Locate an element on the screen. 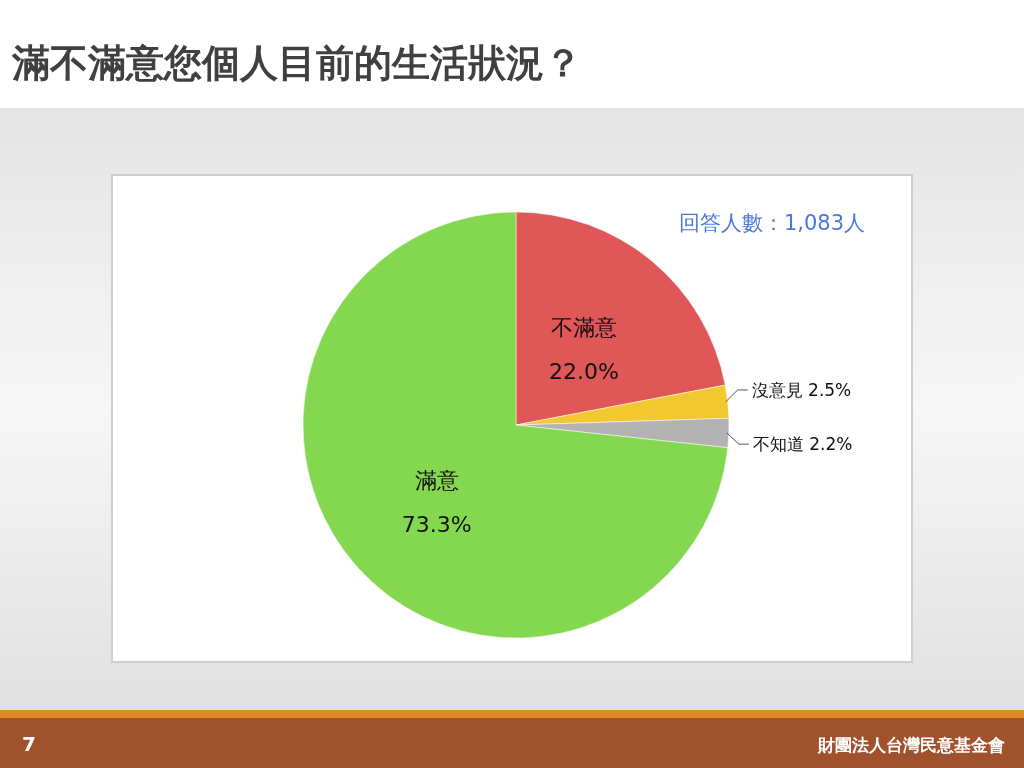 This screenshot has height=768, width=1024. text: 回答人數：1,083人 is located at coordinates (771, 223).